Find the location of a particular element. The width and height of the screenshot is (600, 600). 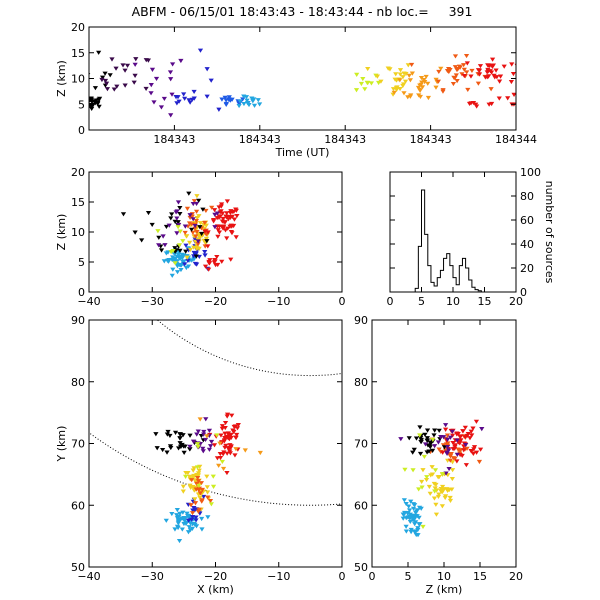

y-tick-label: 5 is located at coordinates (81, 104).